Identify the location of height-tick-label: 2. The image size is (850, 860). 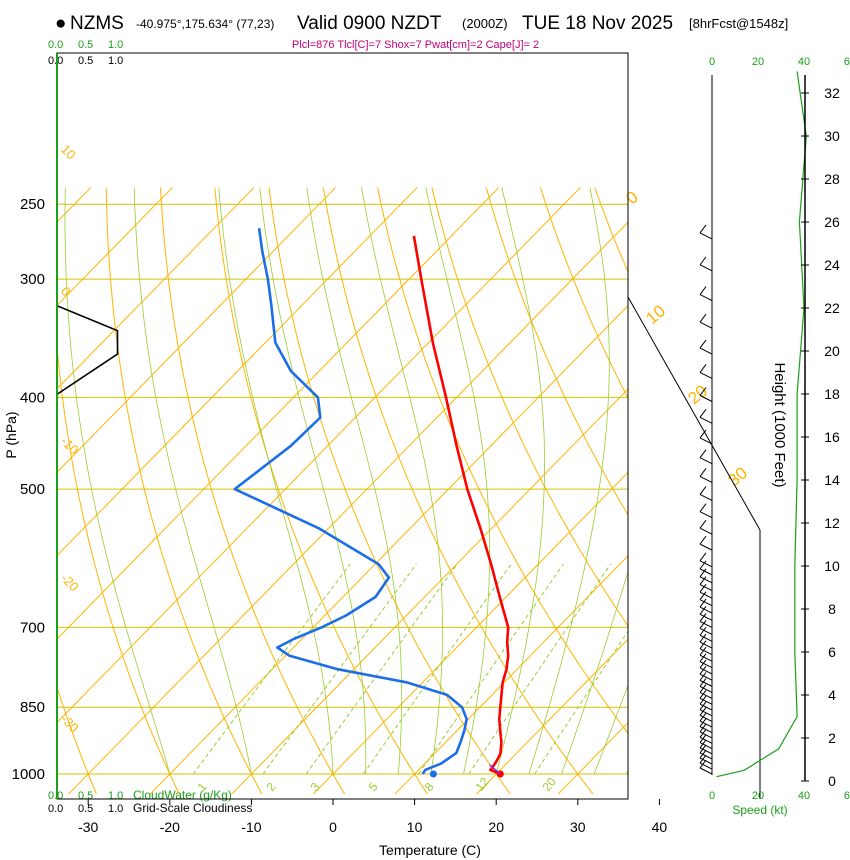
(832, 738).